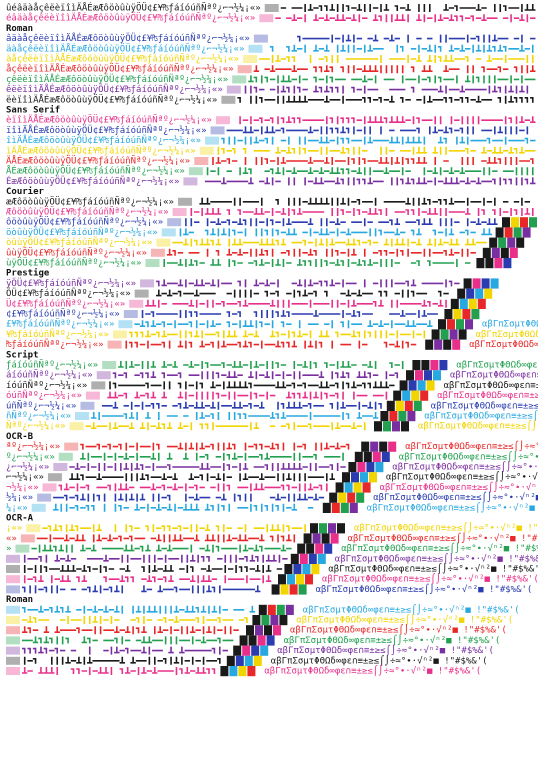  Describe the element at coordinates (22, 487) in the screenshot. I see `char-line: ¬½¼¡«»` at that location.